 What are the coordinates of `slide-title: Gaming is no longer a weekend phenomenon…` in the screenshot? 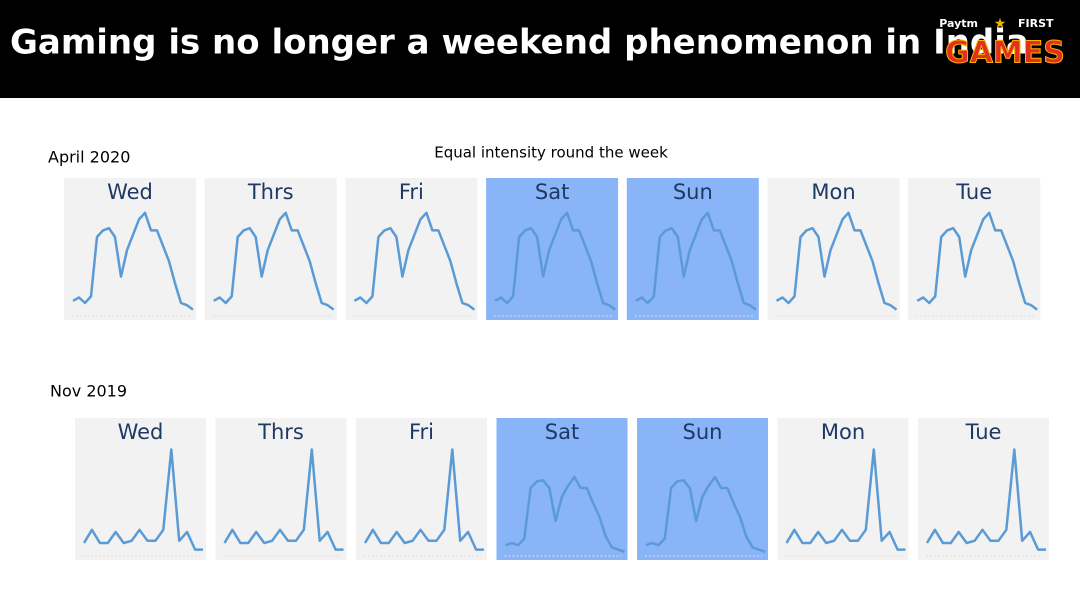 It's located at (519, 43).